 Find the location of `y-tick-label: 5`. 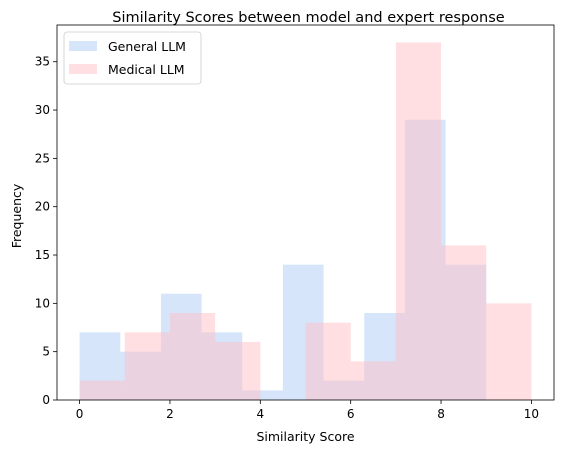

y-tick-label: 5 is located at coordinates (46, 352).